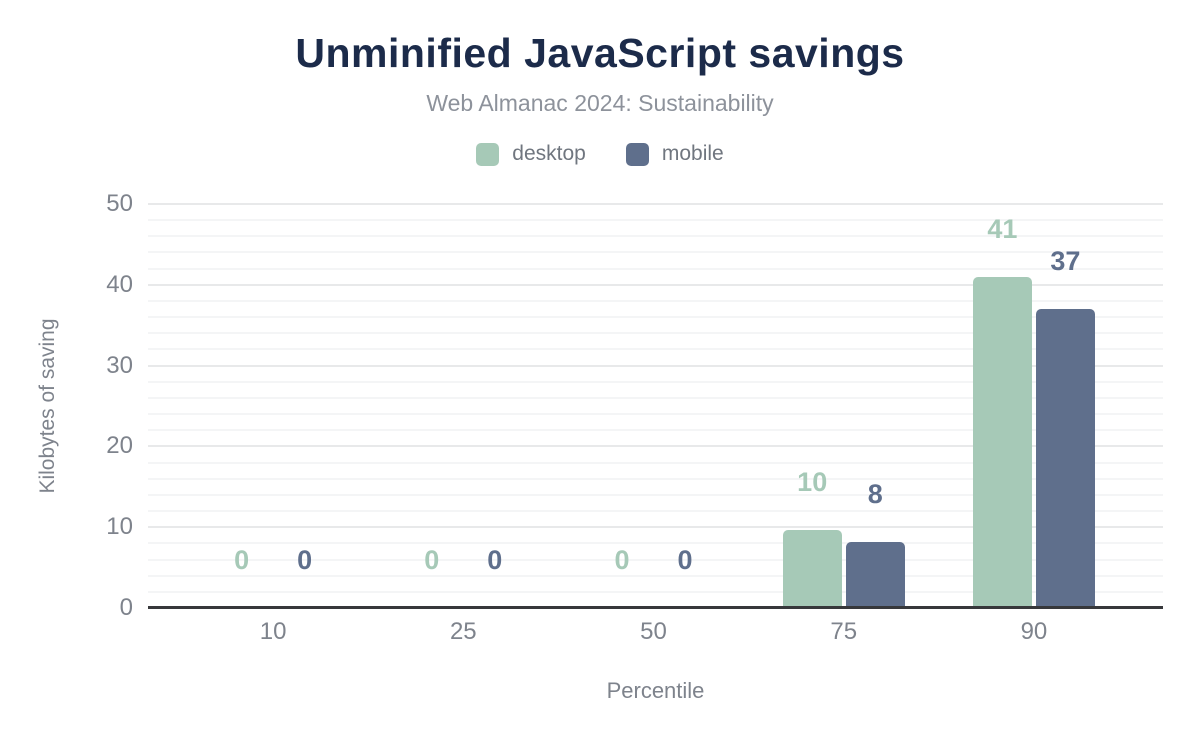 The width and height of the screenshot is (1200, 742). Describe the element at coordinates (637, 154) in the screenshot. I see `mobile-series-swatch-icon` at that location.